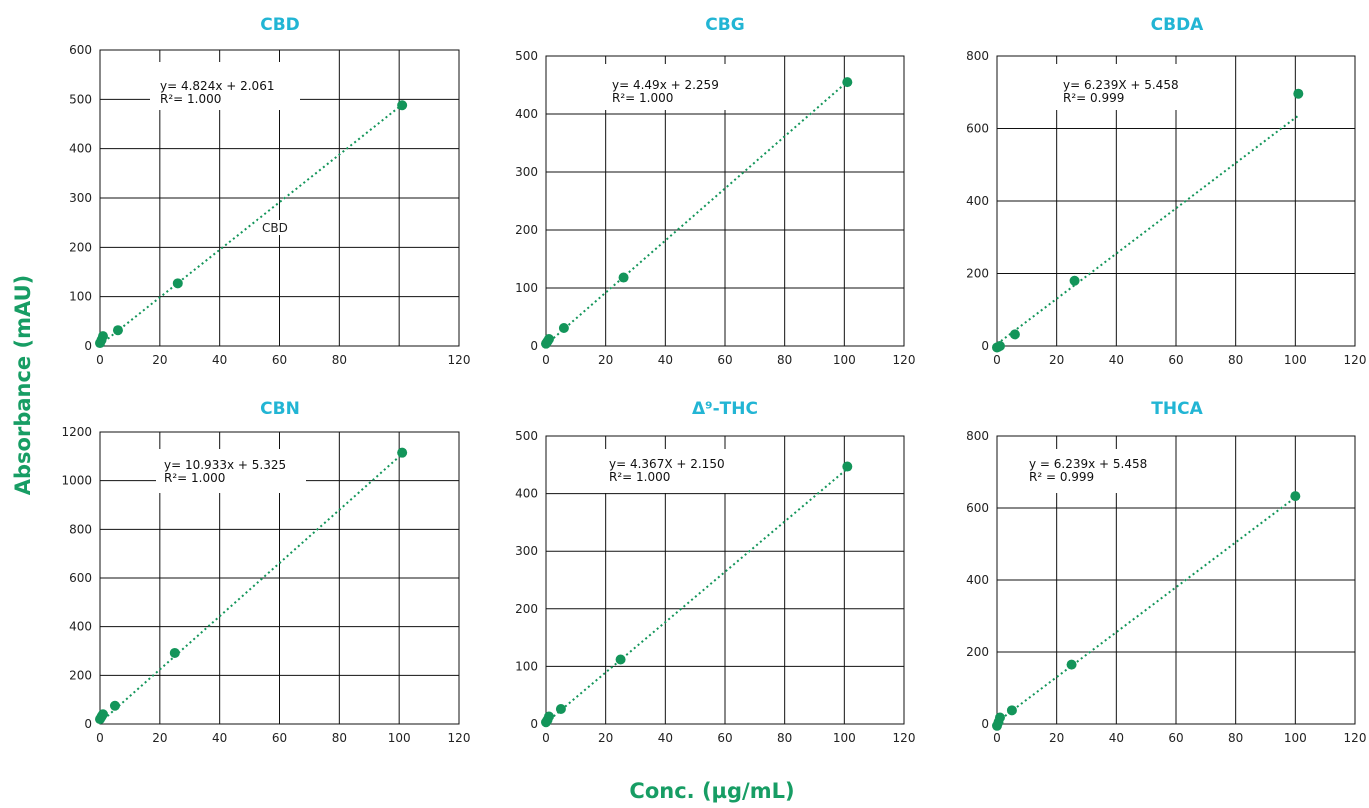 The height and width of the screenshot is (808, 1369). Describe the element at coordinates (665, 85) in the screenshot. I see `equation-text: y= 4.49x + 2.259` at that location.